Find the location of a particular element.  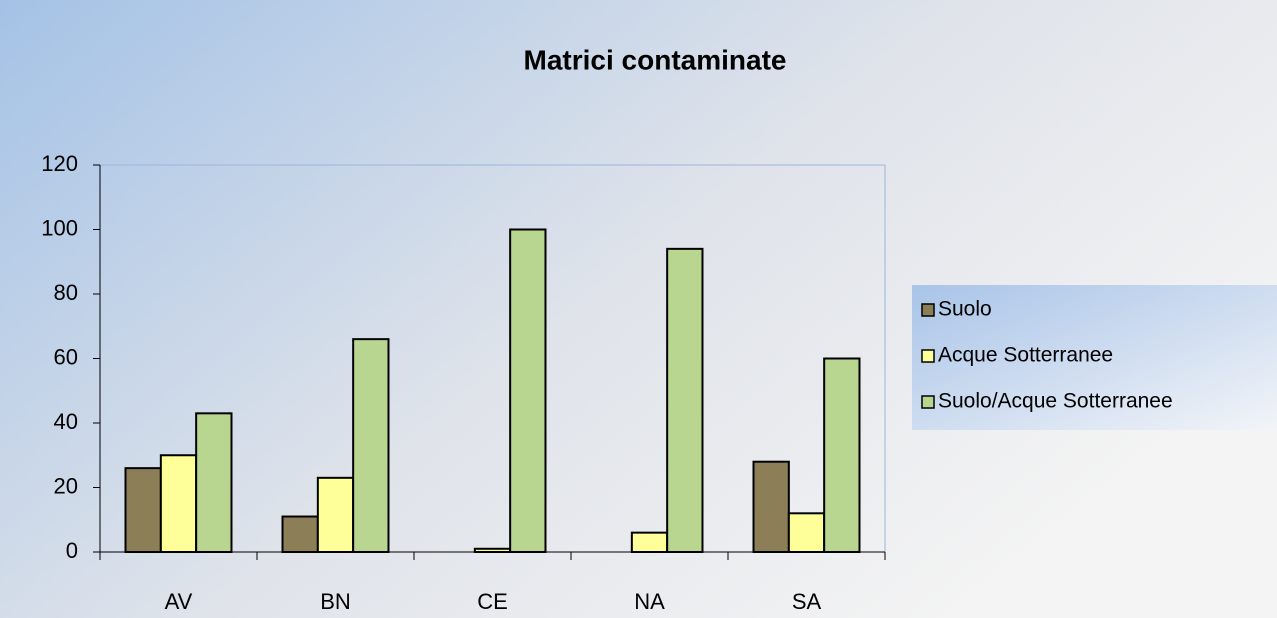

y-tick-label: 40 is located at coordinates (66, 421).